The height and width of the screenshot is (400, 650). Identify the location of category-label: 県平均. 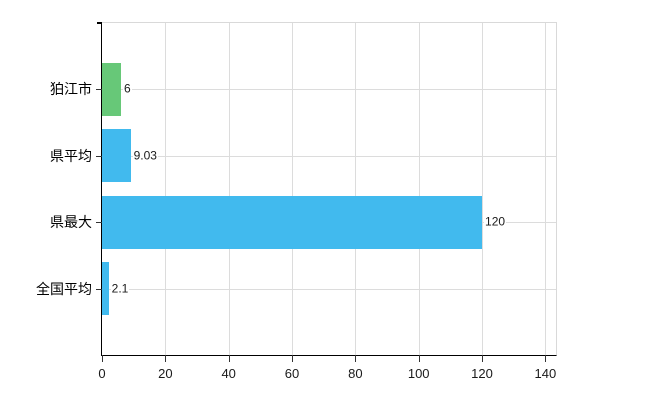
(71, 155).